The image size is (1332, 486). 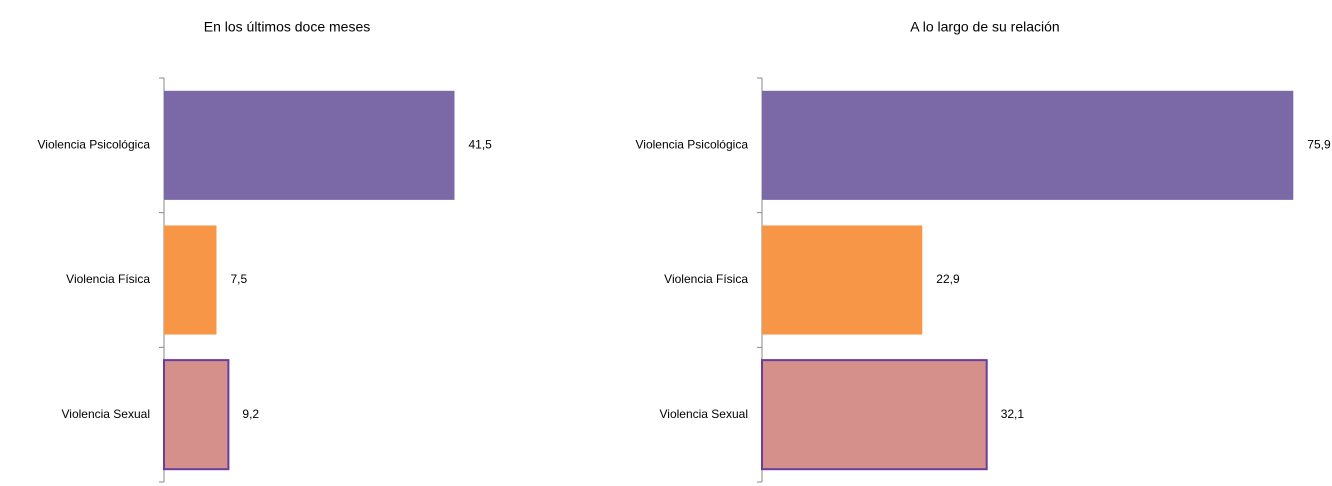 I want to click on chart-title: A lo largo de su relación, so click(x=984, y=27).